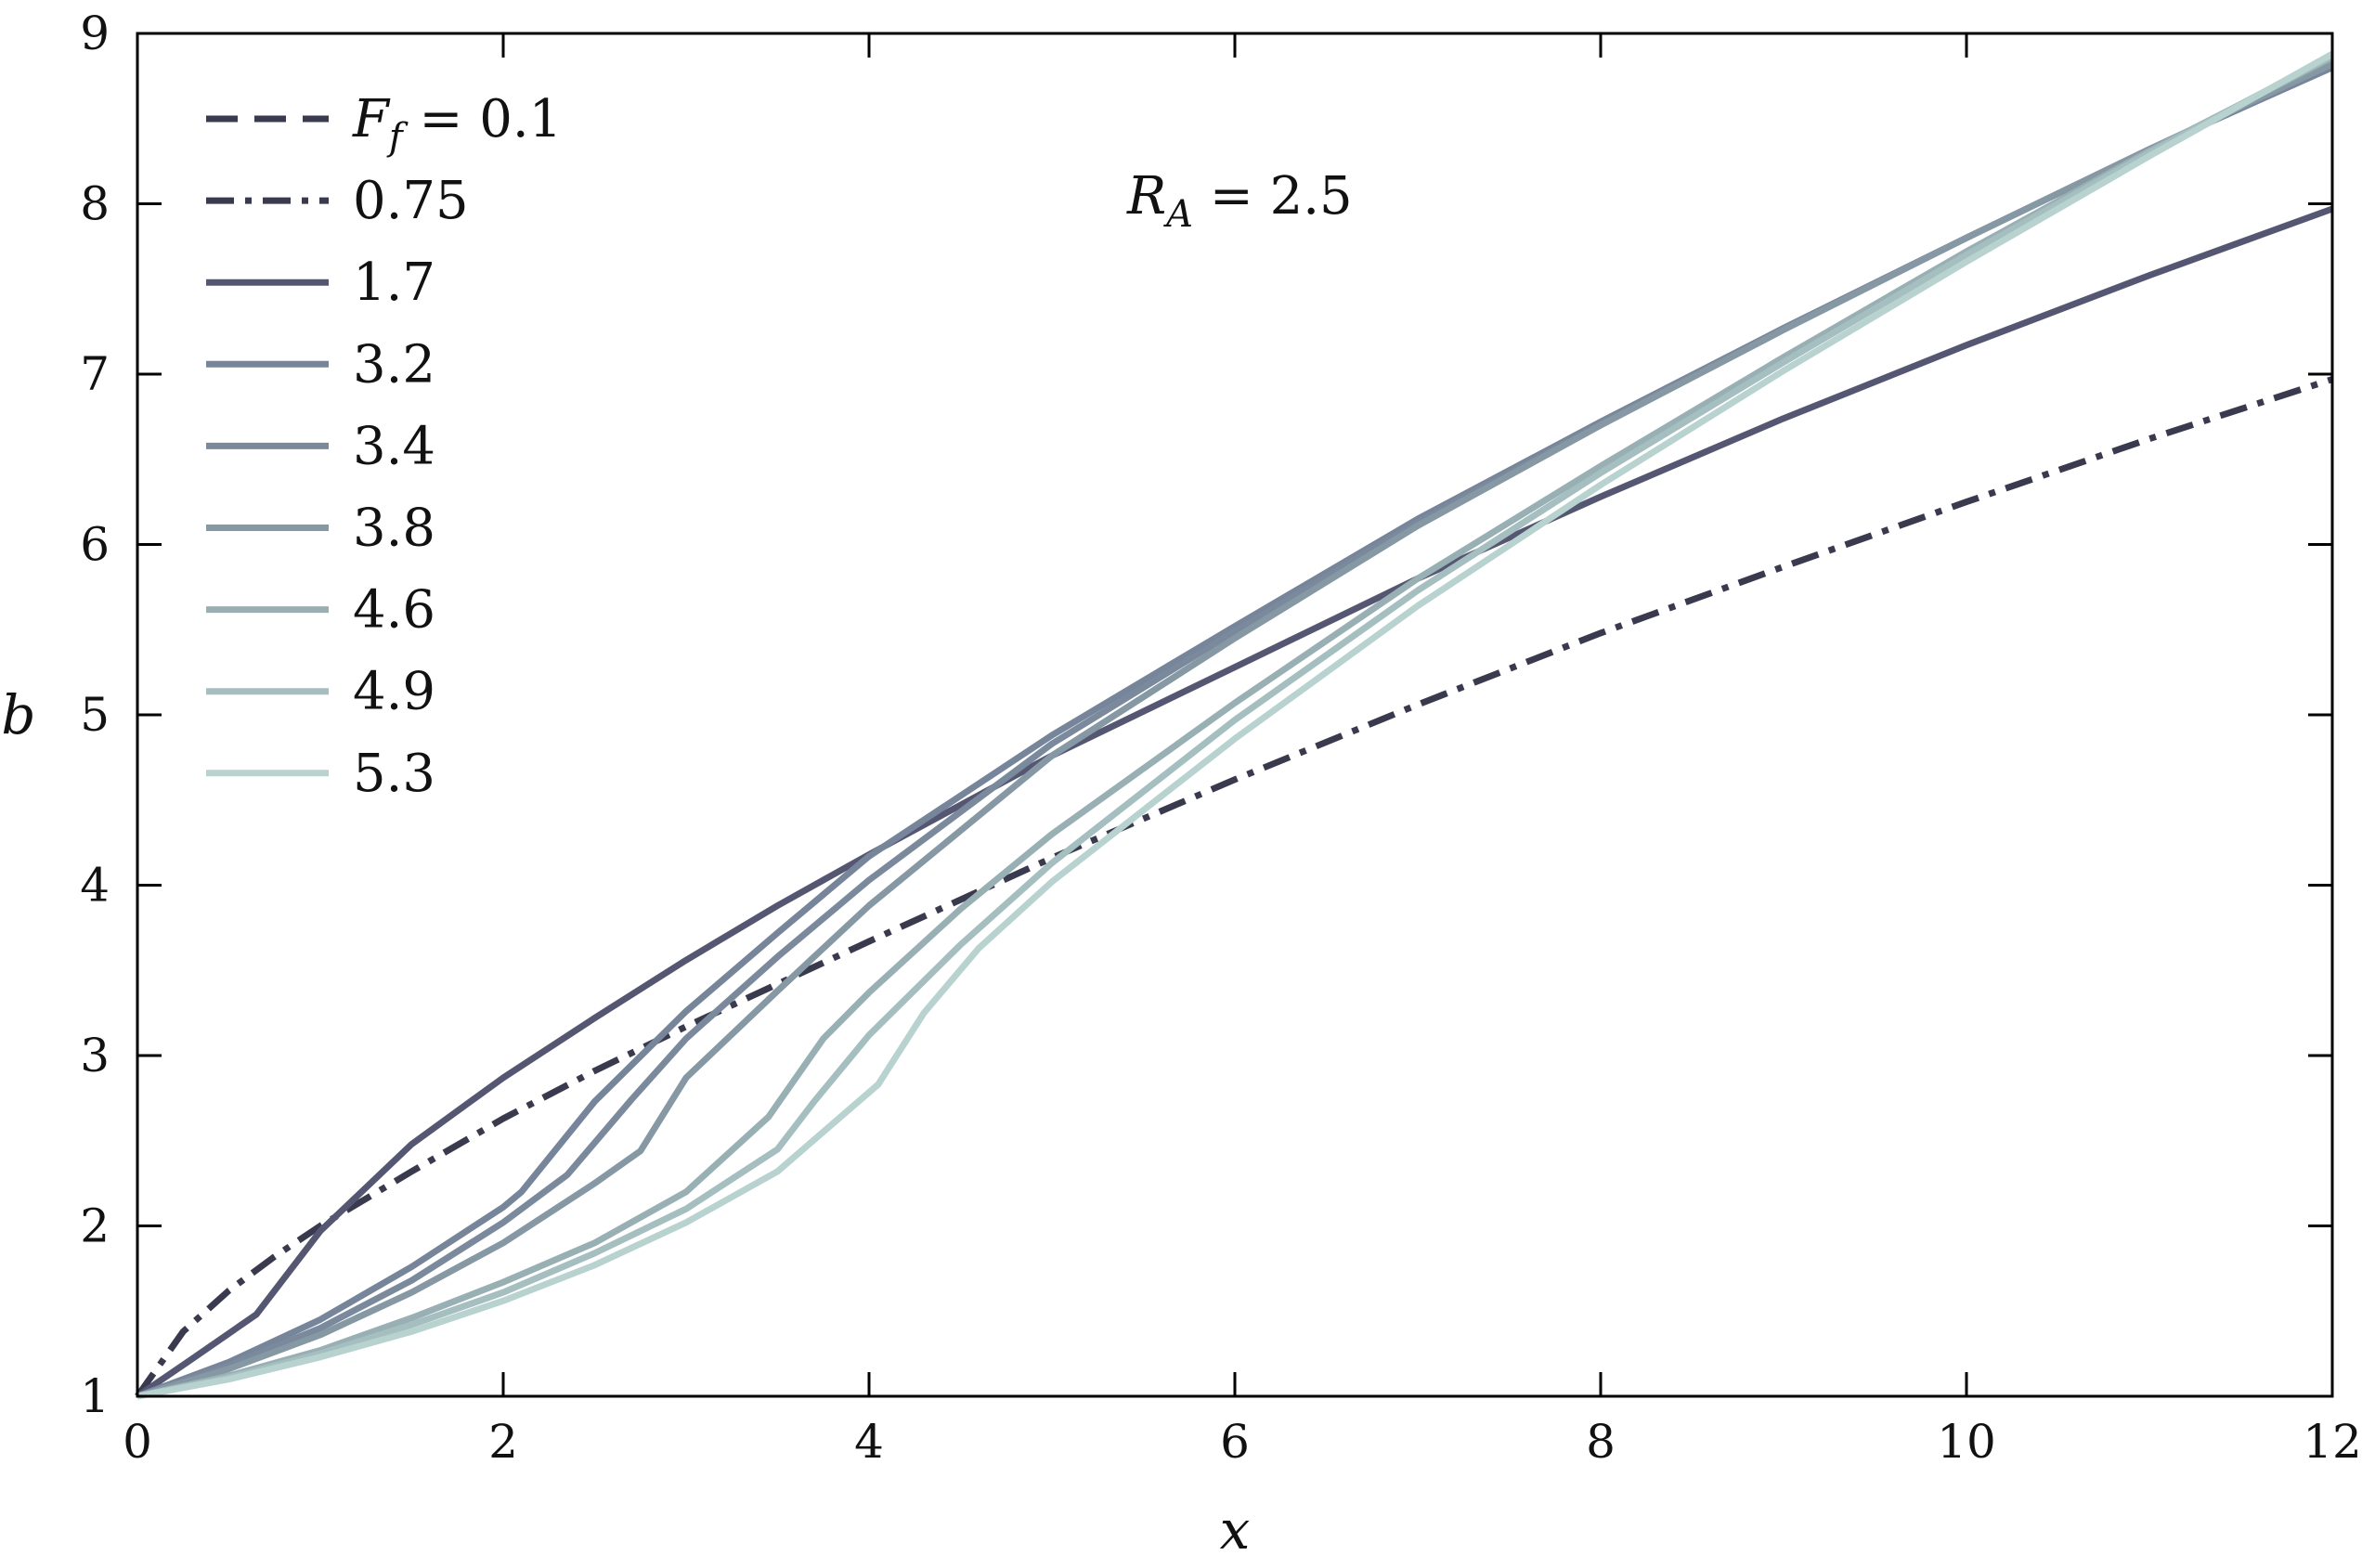  What do you see at coordinates (1235, 1442) in the screenshot?
I see `x-tick-label: 6` at bounding box center [1235, 1442].